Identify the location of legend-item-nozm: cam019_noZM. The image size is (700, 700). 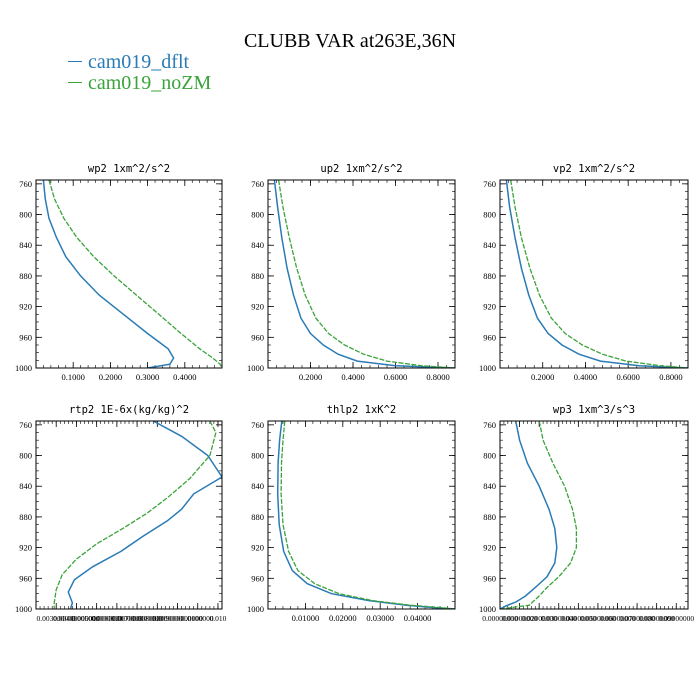
(139, 83).